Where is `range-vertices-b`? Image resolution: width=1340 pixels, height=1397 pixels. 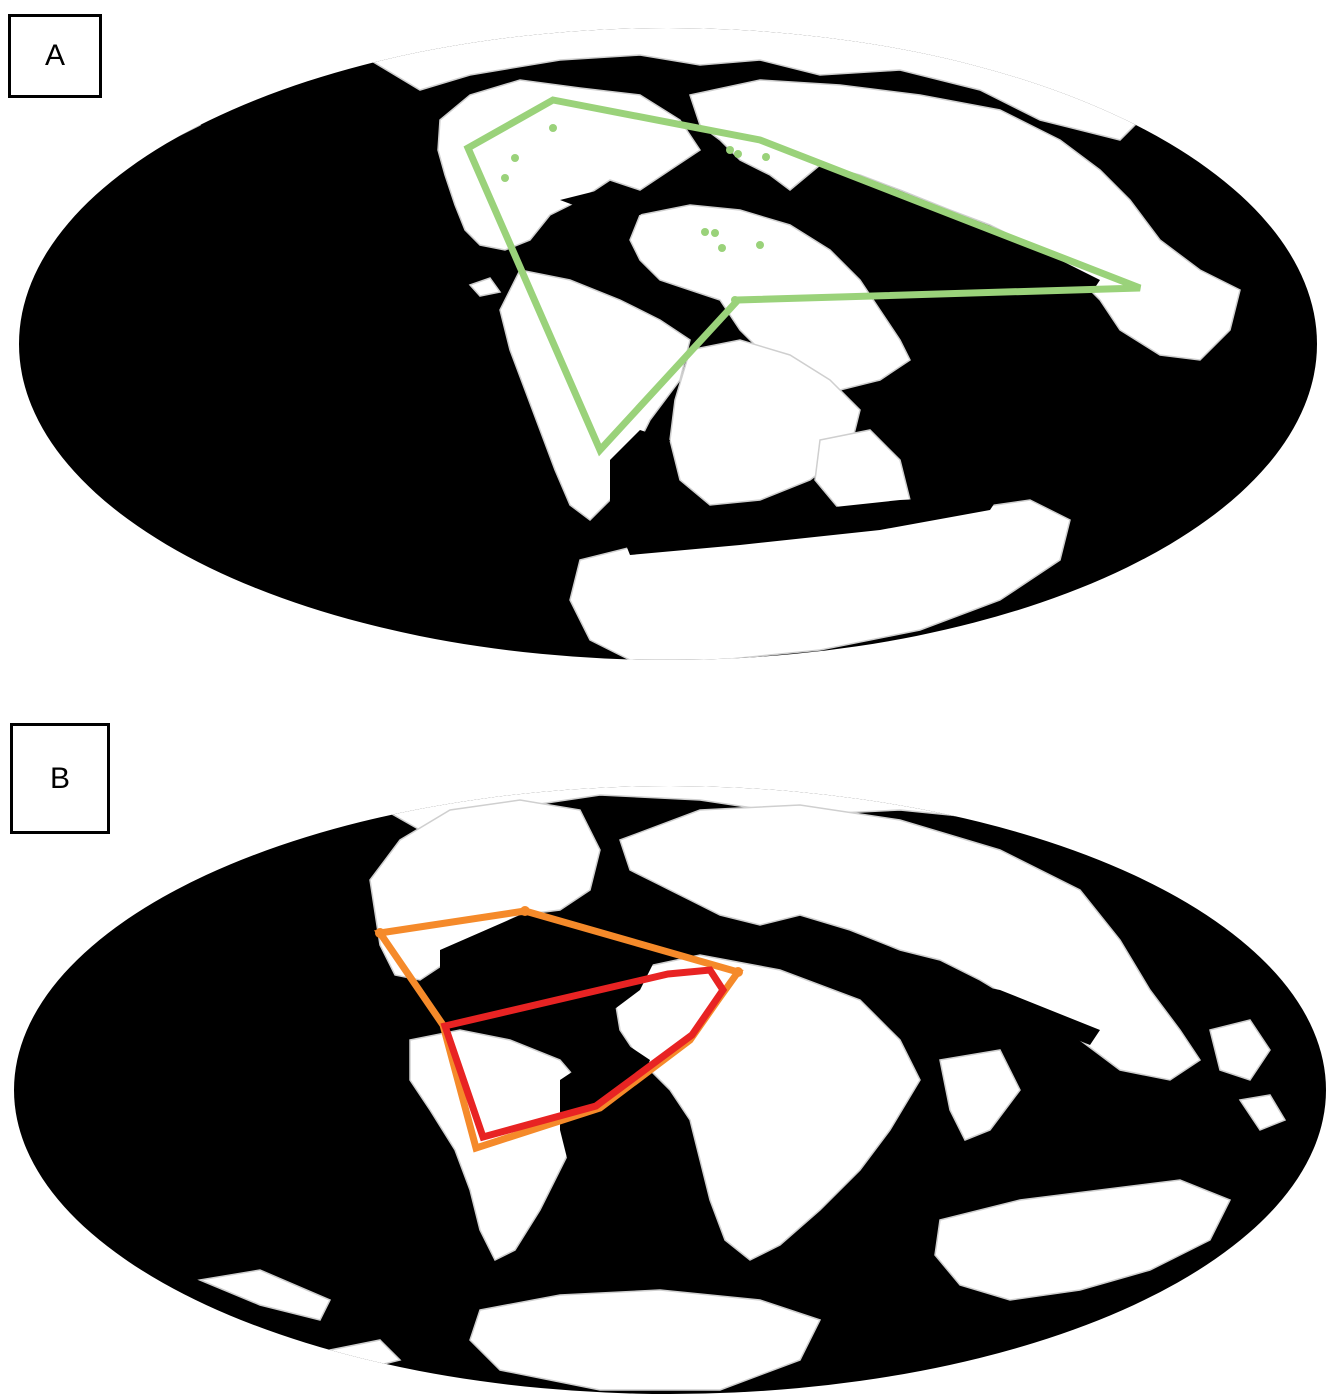
range-vertices-b is located at coordinates (559, 941).